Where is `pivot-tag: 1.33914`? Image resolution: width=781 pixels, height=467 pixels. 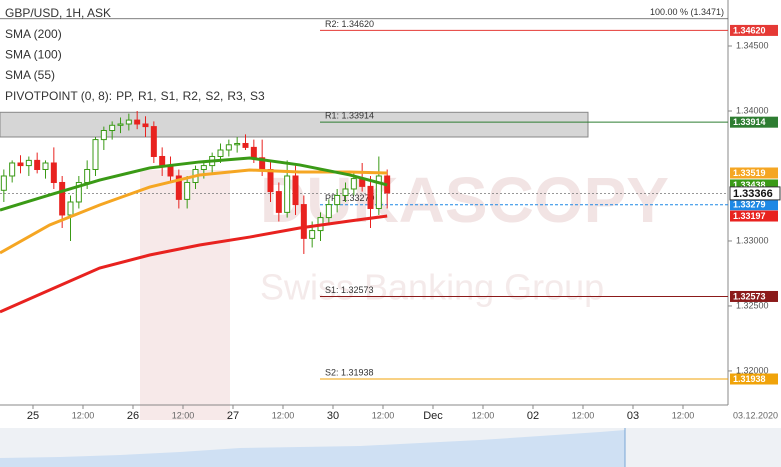 pivot-tag: 1.33914 is located at coordinates (749, 122).